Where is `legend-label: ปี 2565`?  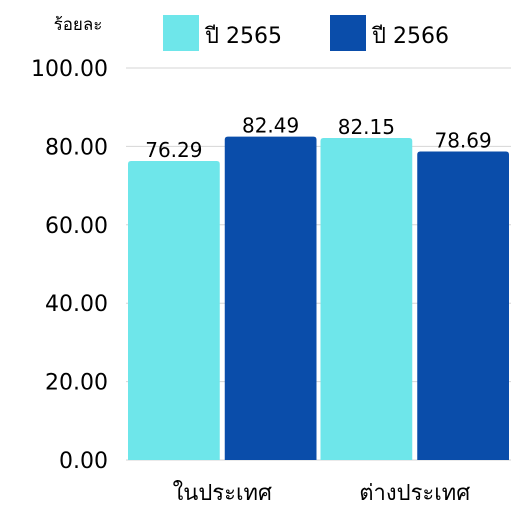
legend-label: ปี 2565 is located at coordinates (243, 36).